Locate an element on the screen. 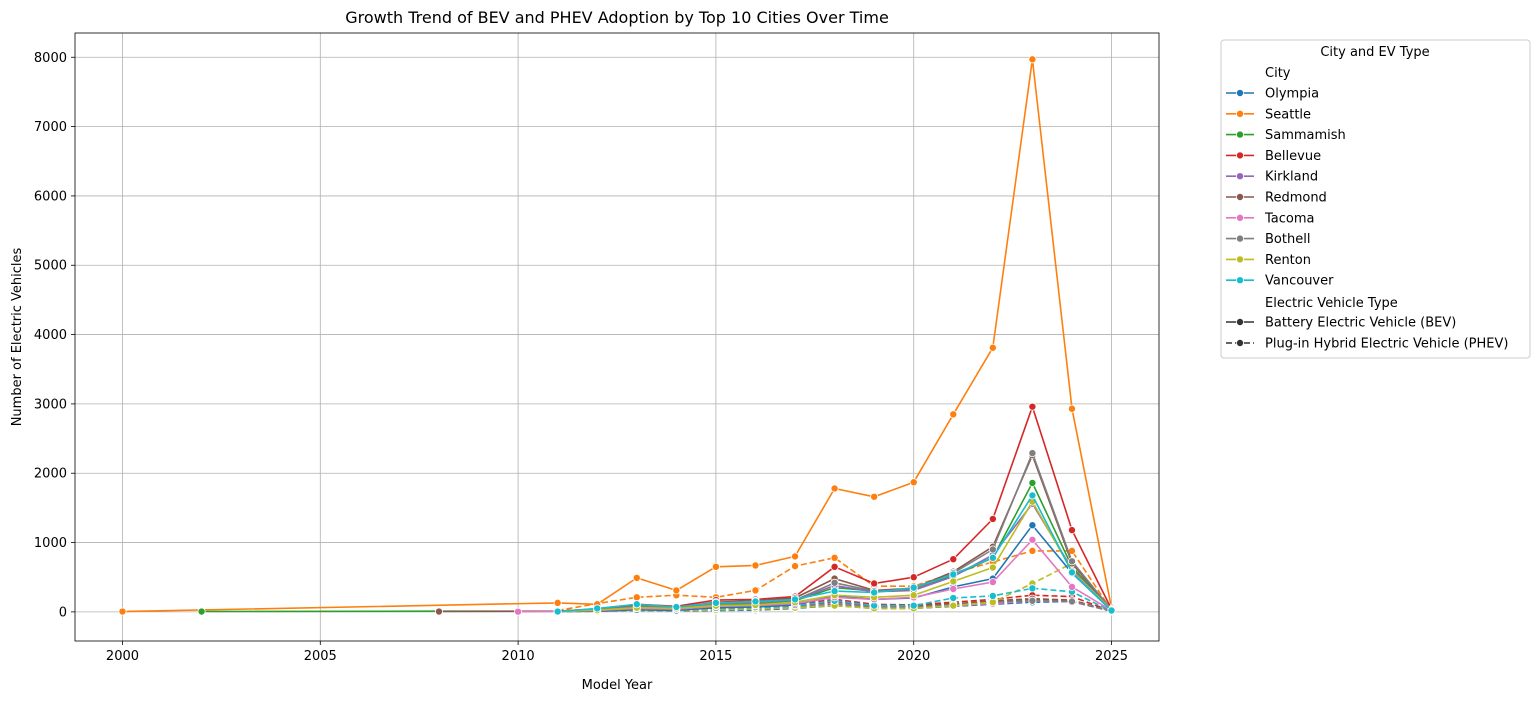 The image size is (1540, 701). x-axis-title: Model Year is located at coordinates (617, 685).